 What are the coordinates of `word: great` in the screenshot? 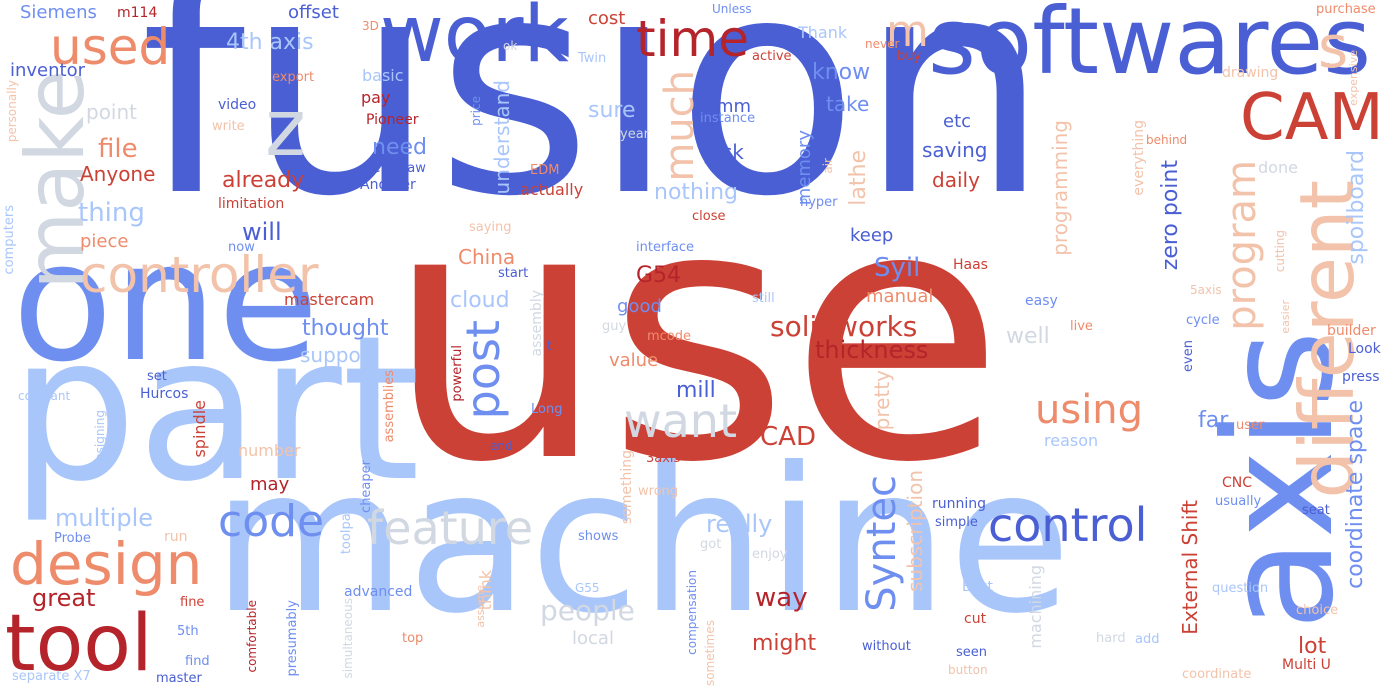 It's located at (64, 598).